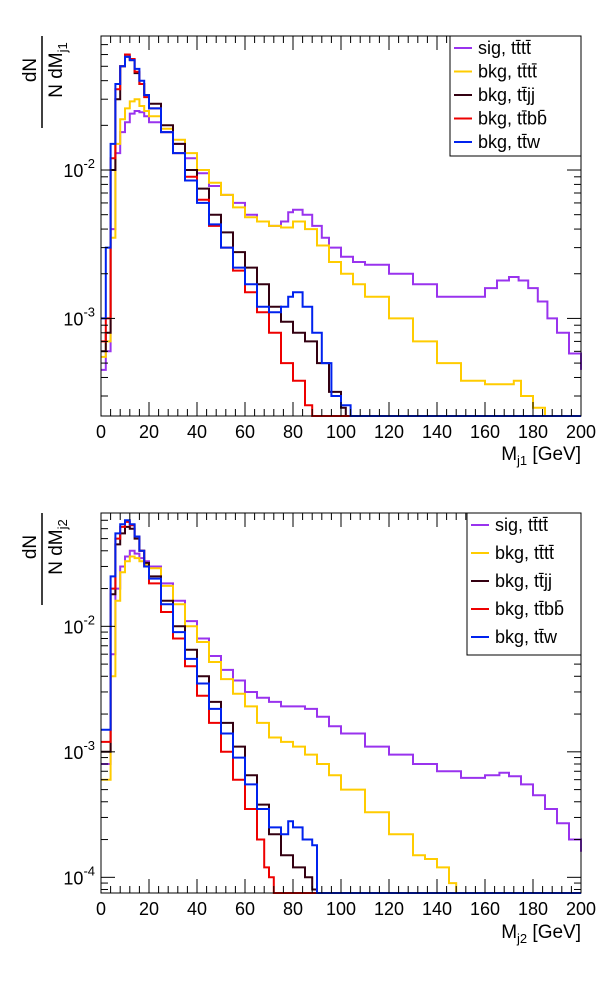 This screenshot has width=606, height=984. I want to click on legend-box, so click(524, 584).